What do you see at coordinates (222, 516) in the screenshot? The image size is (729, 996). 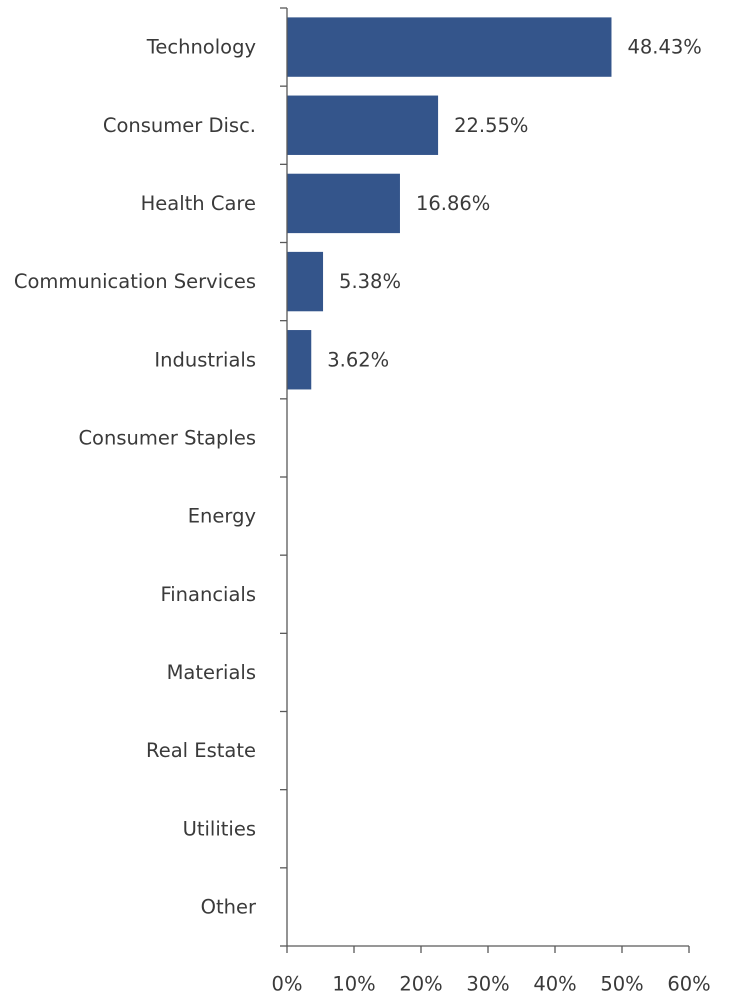 I see `category-label: Energy` at bounding box center [222, 516].